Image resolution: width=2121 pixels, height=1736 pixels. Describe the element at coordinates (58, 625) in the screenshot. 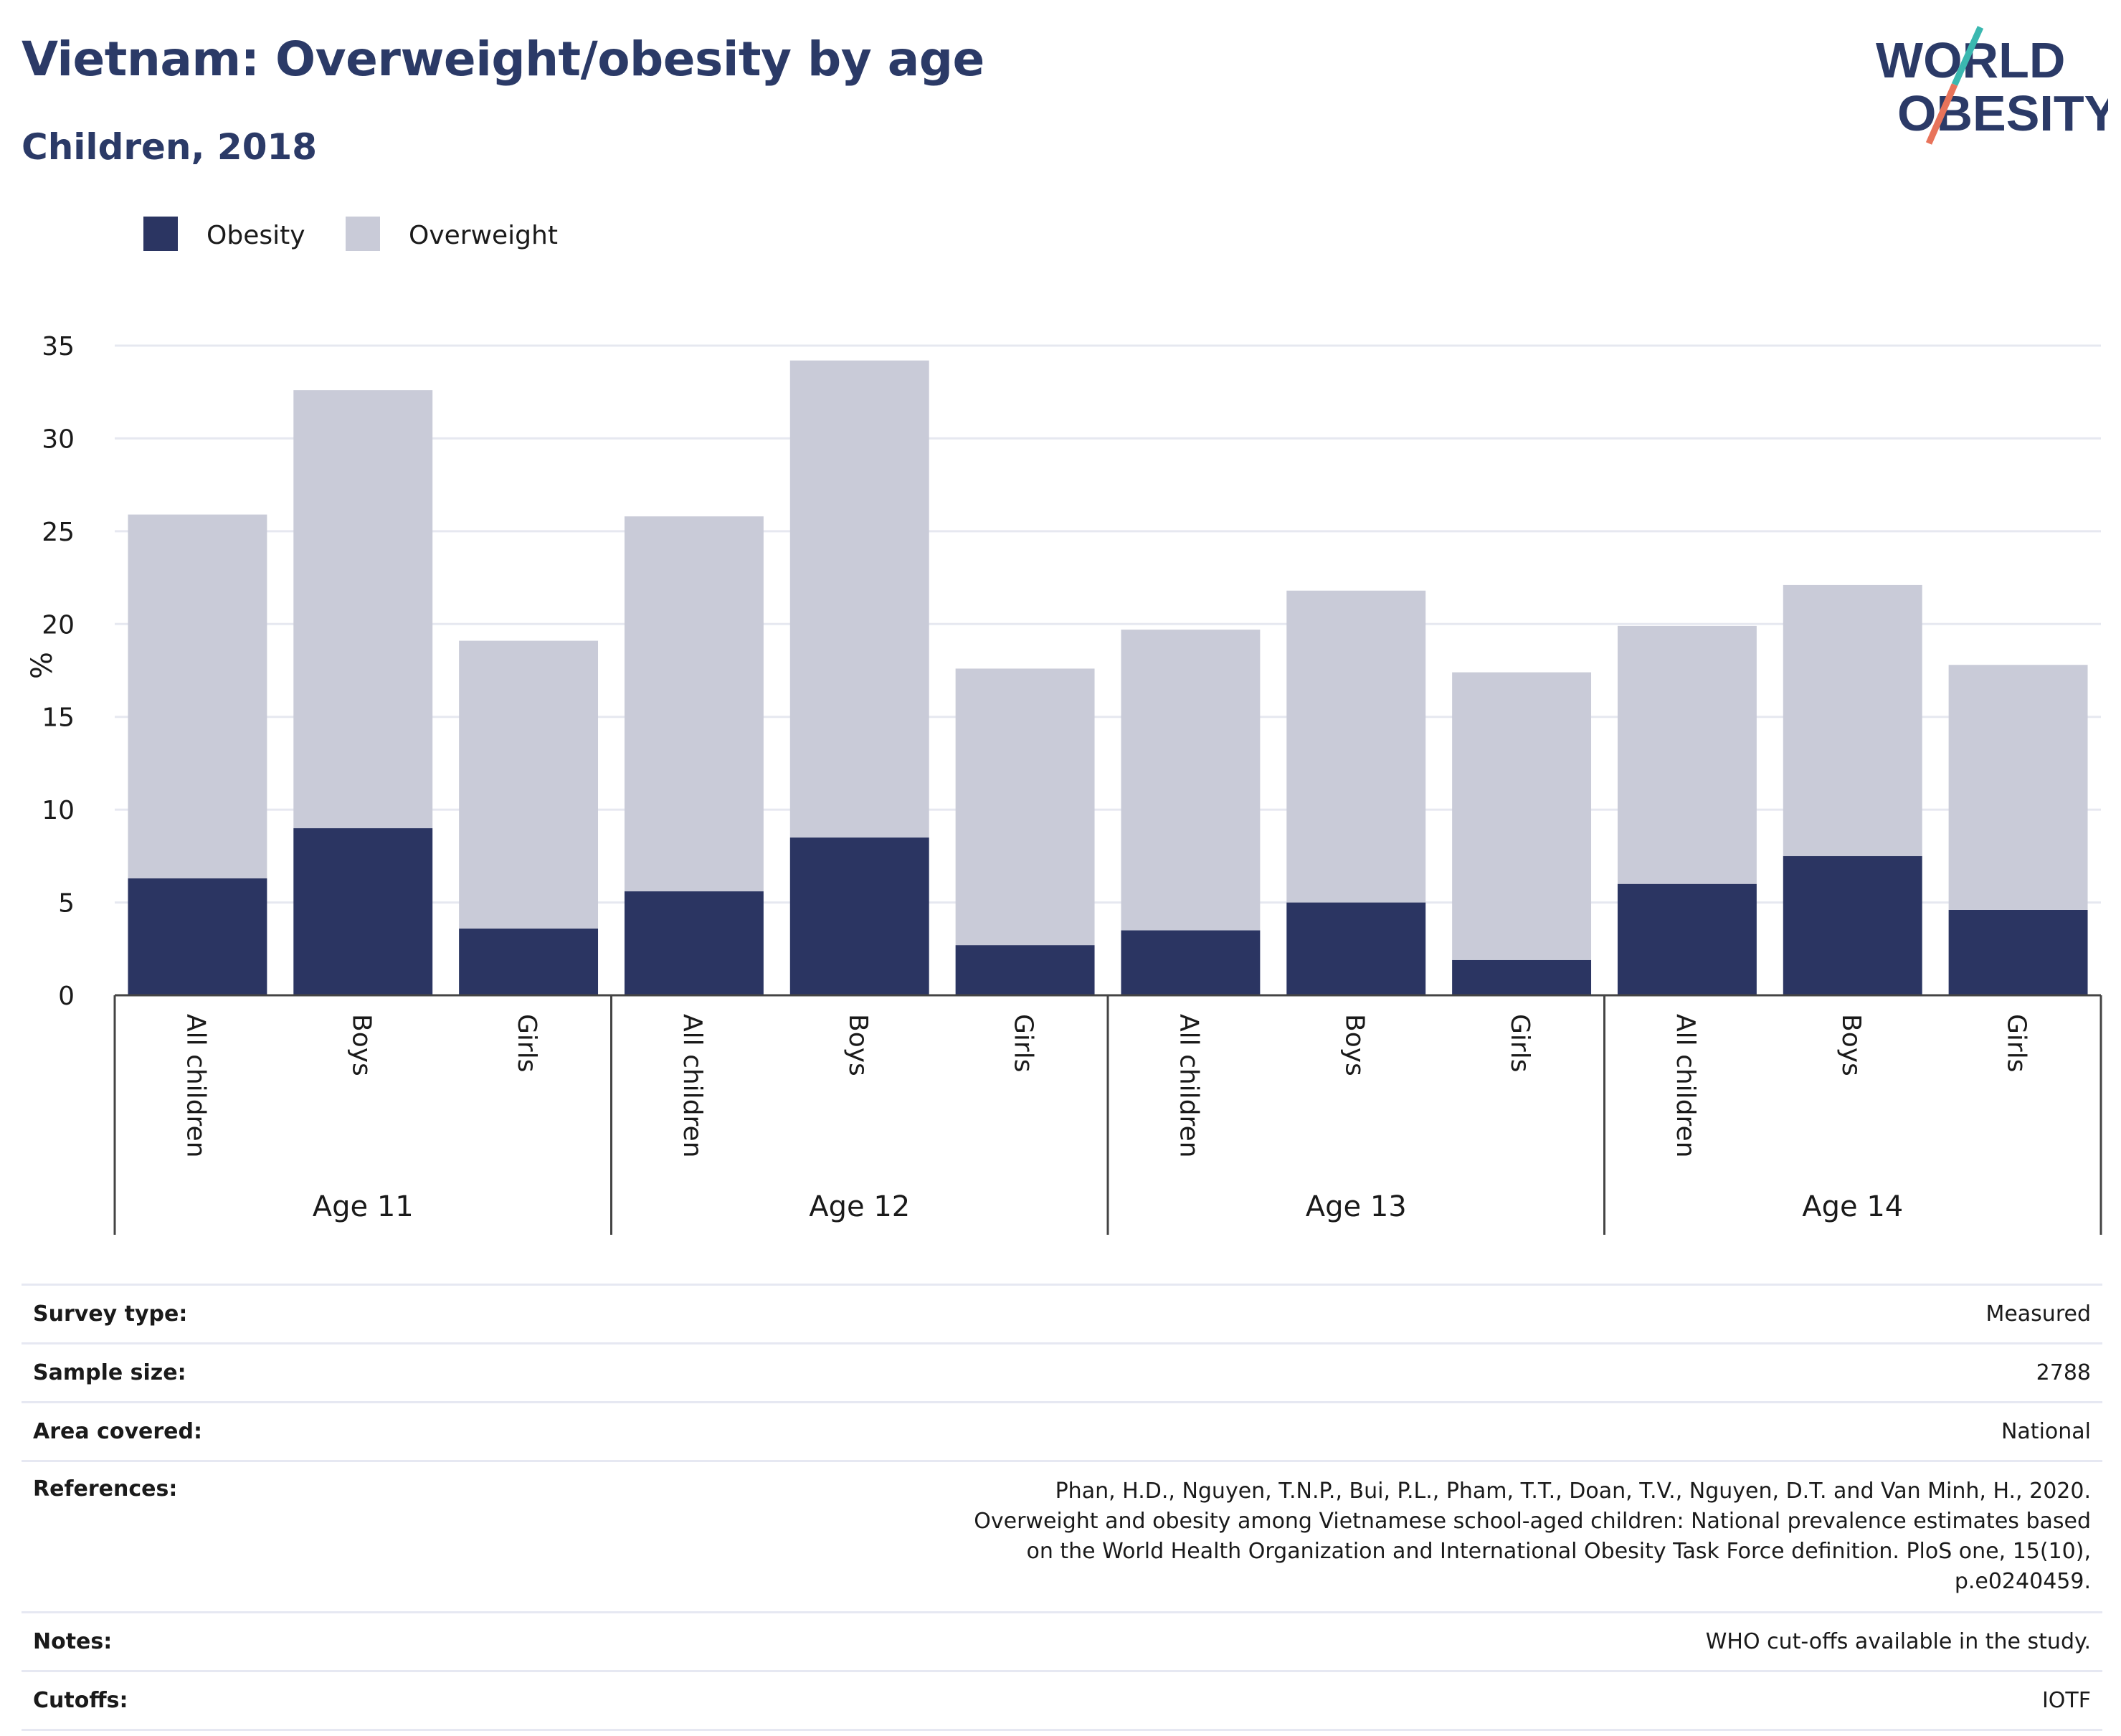

I see `y-tick-label: 20` at that location.